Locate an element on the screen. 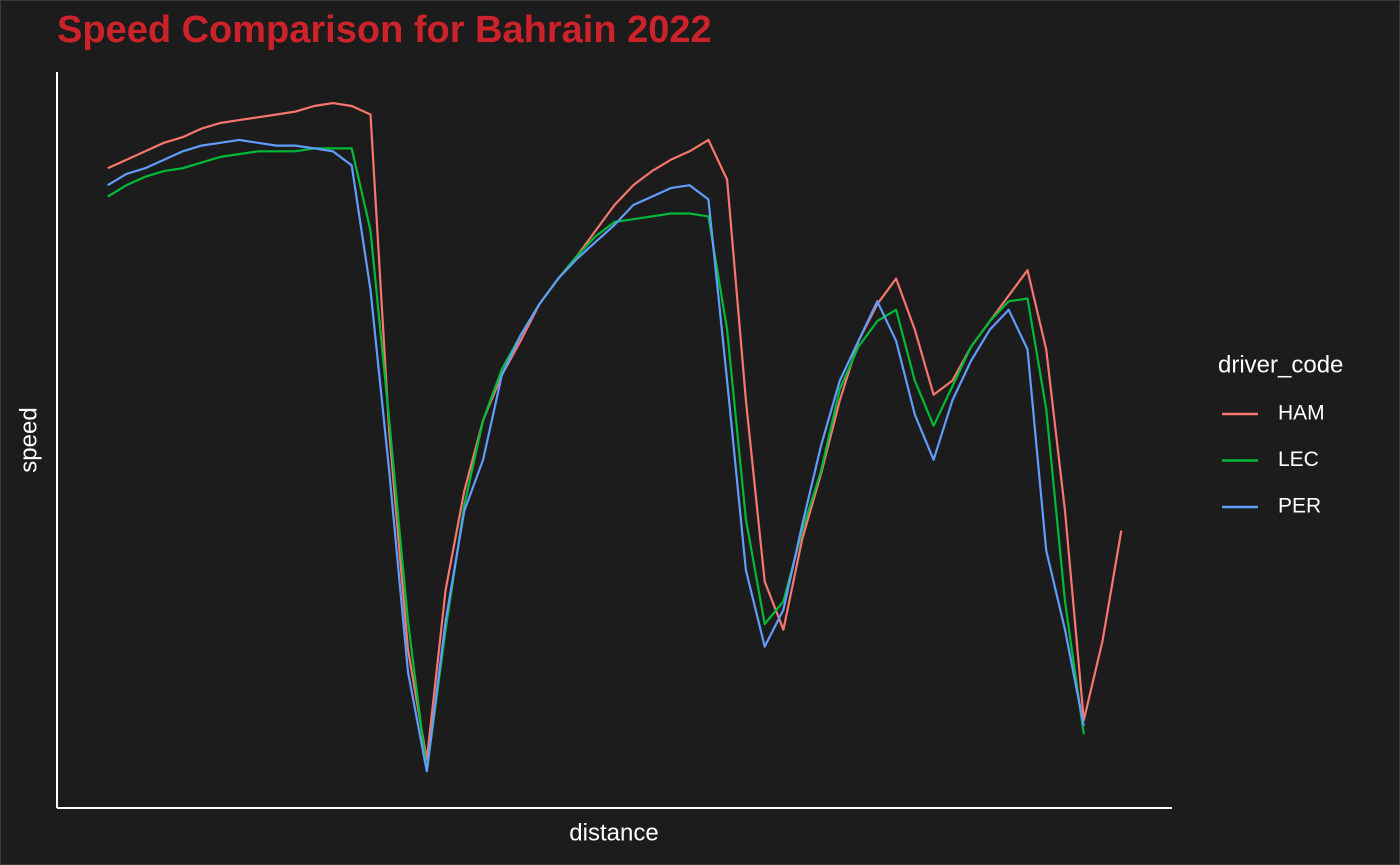  y-axis-label: speed is located at coordinates (28, 439).